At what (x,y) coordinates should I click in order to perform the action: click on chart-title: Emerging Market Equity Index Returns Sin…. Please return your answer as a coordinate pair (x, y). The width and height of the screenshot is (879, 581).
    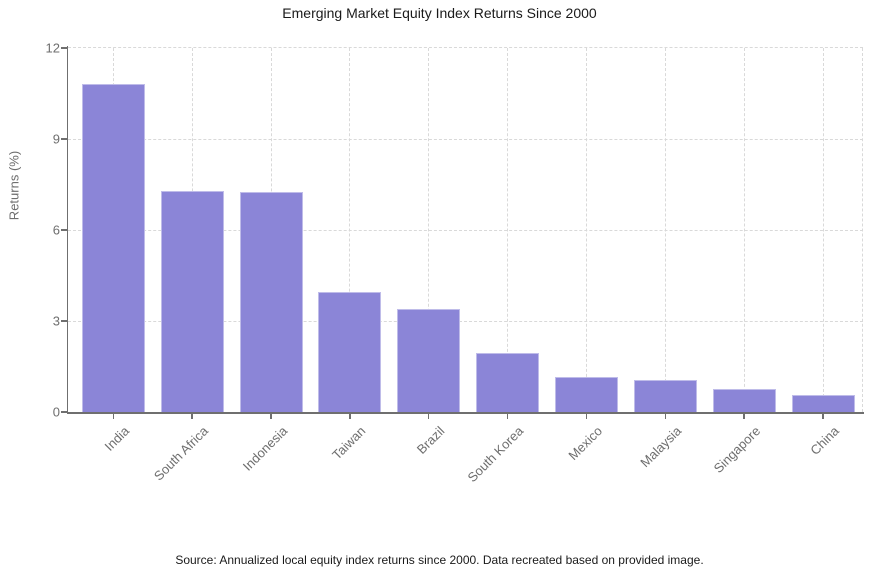
    Looking at the image, I should click on (439, 13).